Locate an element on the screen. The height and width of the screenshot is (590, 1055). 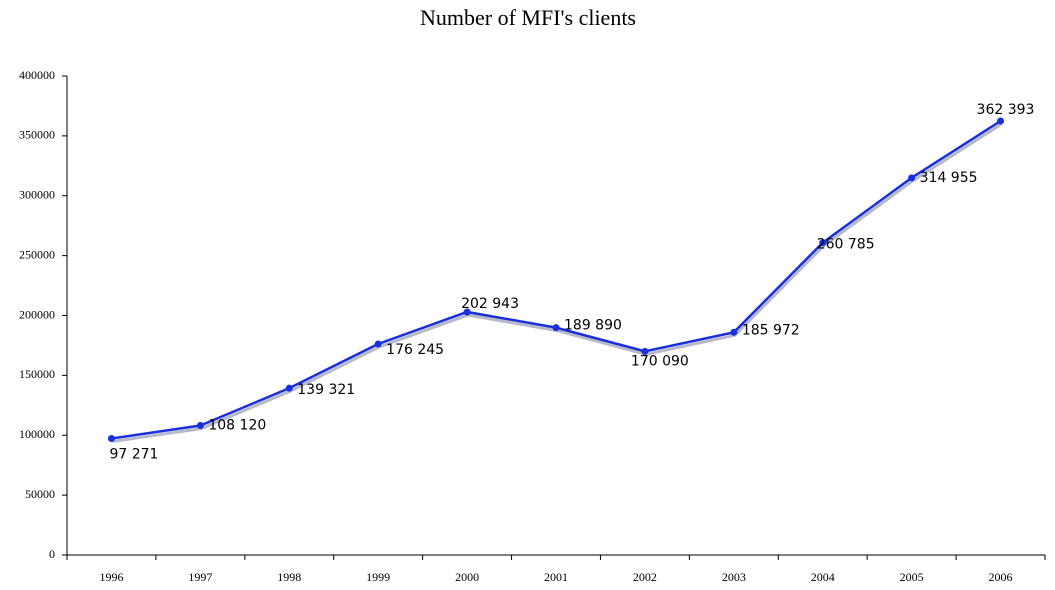
y-tick-label: 100000 is located at coordinates (37, 434).